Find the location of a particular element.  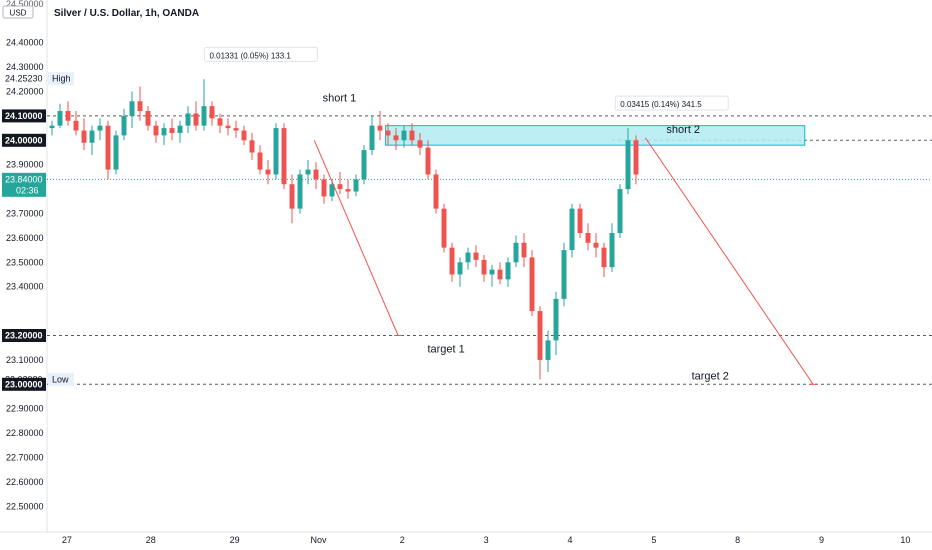

measure-label-1: 0.03415 (0.14%) 341.5 is located at coordinates (661, 104).